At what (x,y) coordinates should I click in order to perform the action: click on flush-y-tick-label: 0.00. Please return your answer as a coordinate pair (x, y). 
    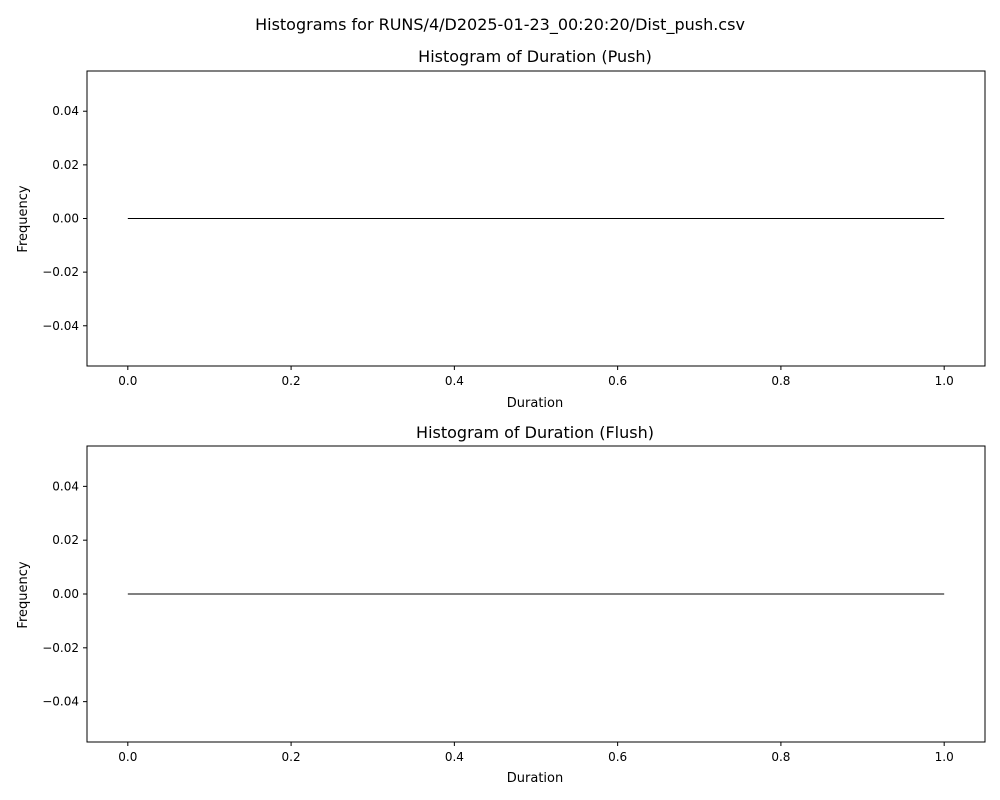
    Looking at the image, I should click on (65, 594).